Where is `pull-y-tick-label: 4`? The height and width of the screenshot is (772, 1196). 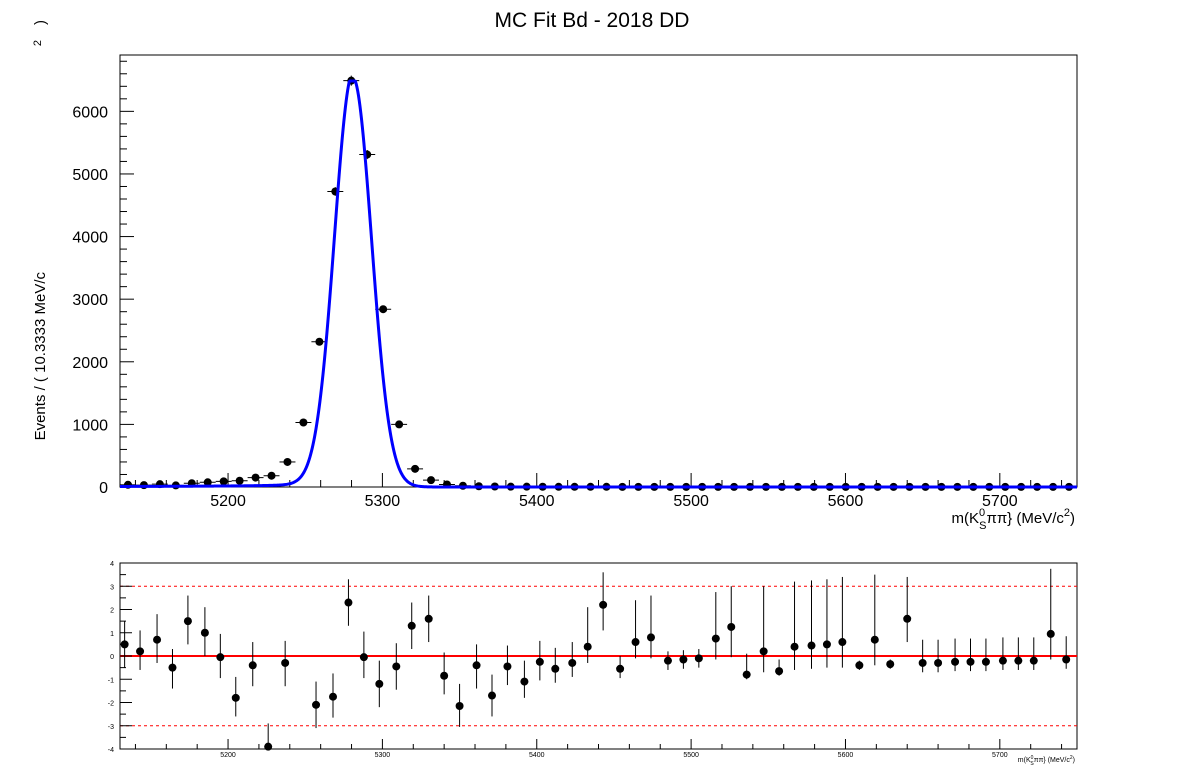
pull-y-tick-label: 4 is located at coordinates (112, 564).